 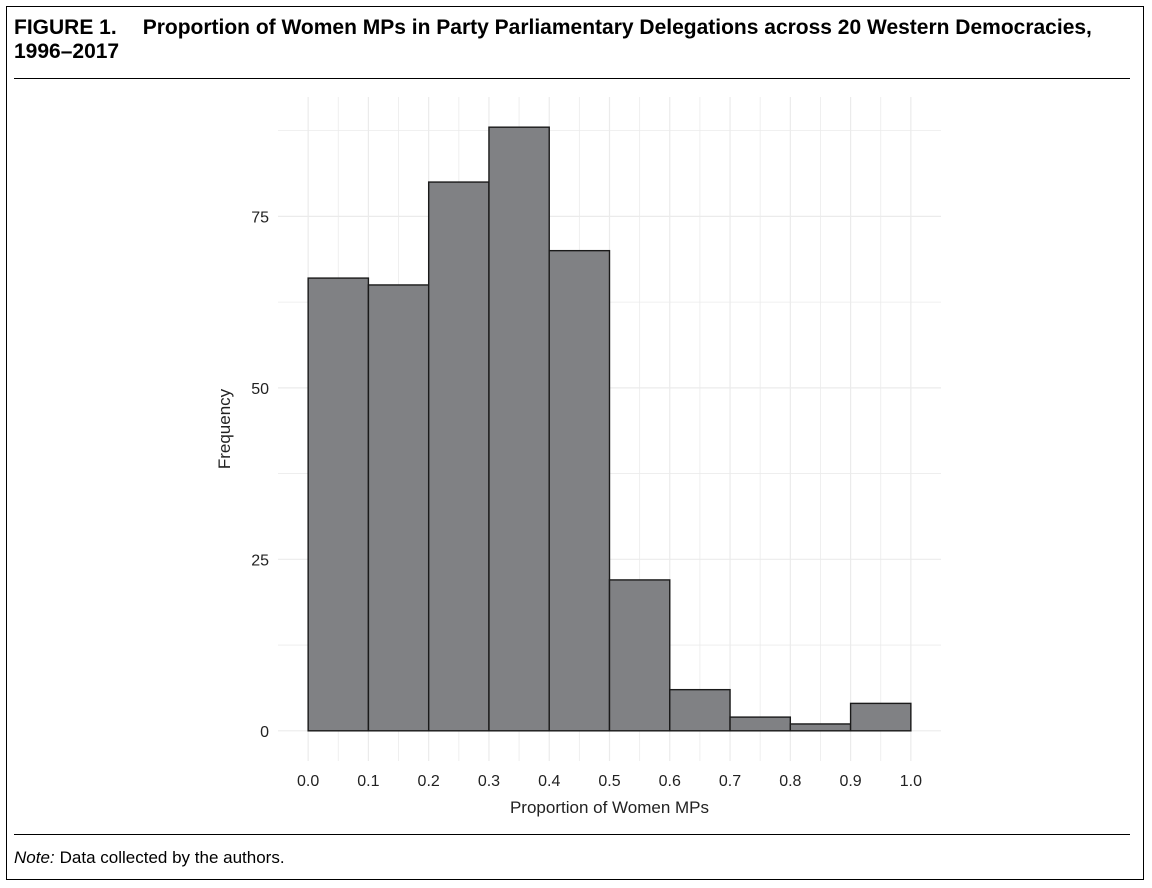 I want to click on figure-note: Note: Data collected by the authors., so click(x=149, y=858).